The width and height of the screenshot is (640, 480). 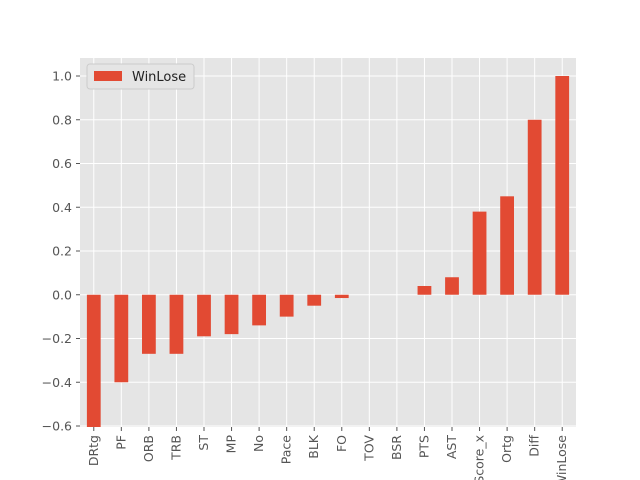 I want to click on x-tick-label: MP, so click(x=231, y=444).